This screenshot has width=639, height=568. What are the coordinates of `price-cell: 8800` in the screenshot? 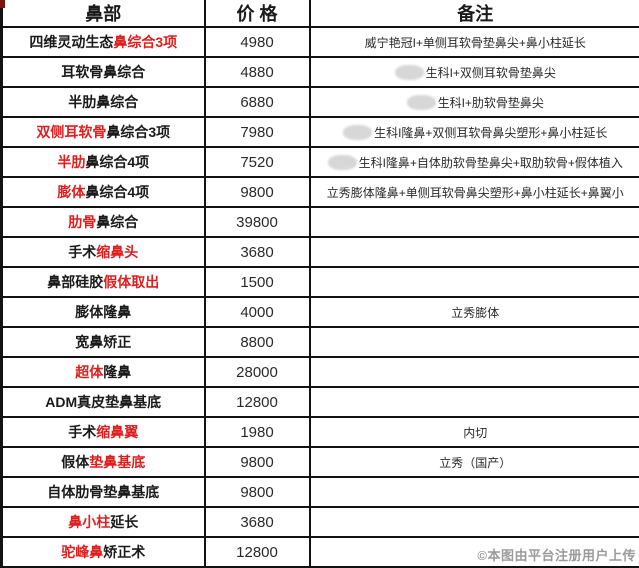 It's located at (257, 342).